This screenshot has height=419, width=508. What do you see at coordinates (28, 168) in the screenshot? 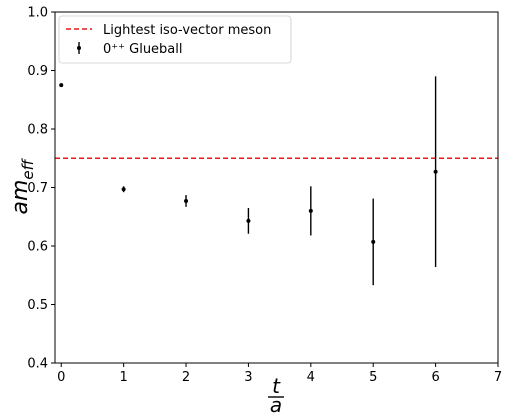
I see `y-axis-label-subscript: eff` at bounding box center [28, 168].